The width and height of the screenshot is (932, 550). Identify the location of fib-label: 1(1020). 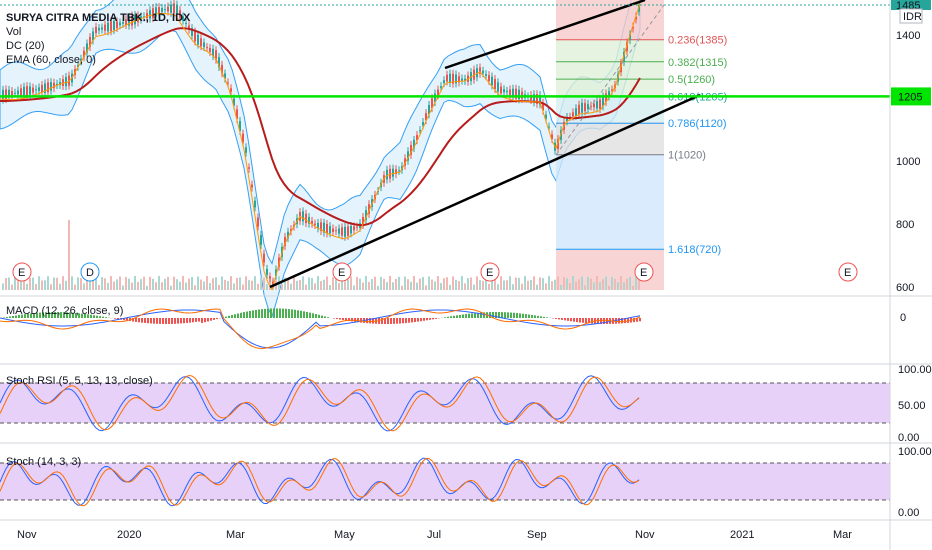
(687, 156).